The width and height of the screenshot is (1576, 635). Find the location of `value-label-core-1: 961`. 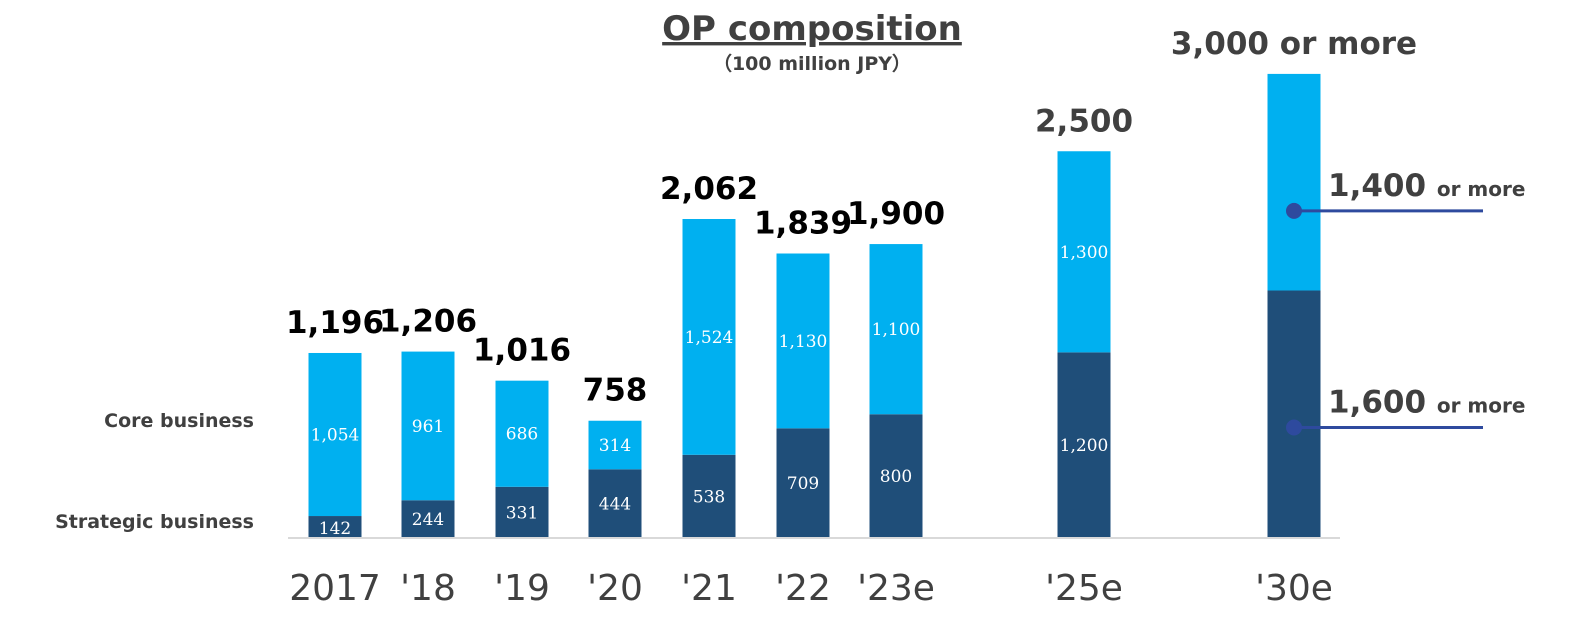

value-label-core-1: 961 is located at coordinates (428, 427).